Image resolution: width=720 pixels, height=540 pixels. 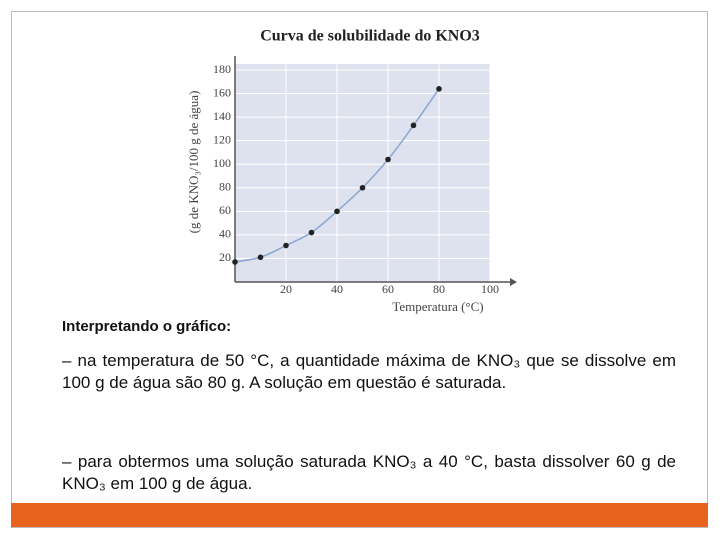 What do you see at coordinates (222, 139) in the screenshot?
I see `y-tick-label: 120` at bounding box center [222, 139].